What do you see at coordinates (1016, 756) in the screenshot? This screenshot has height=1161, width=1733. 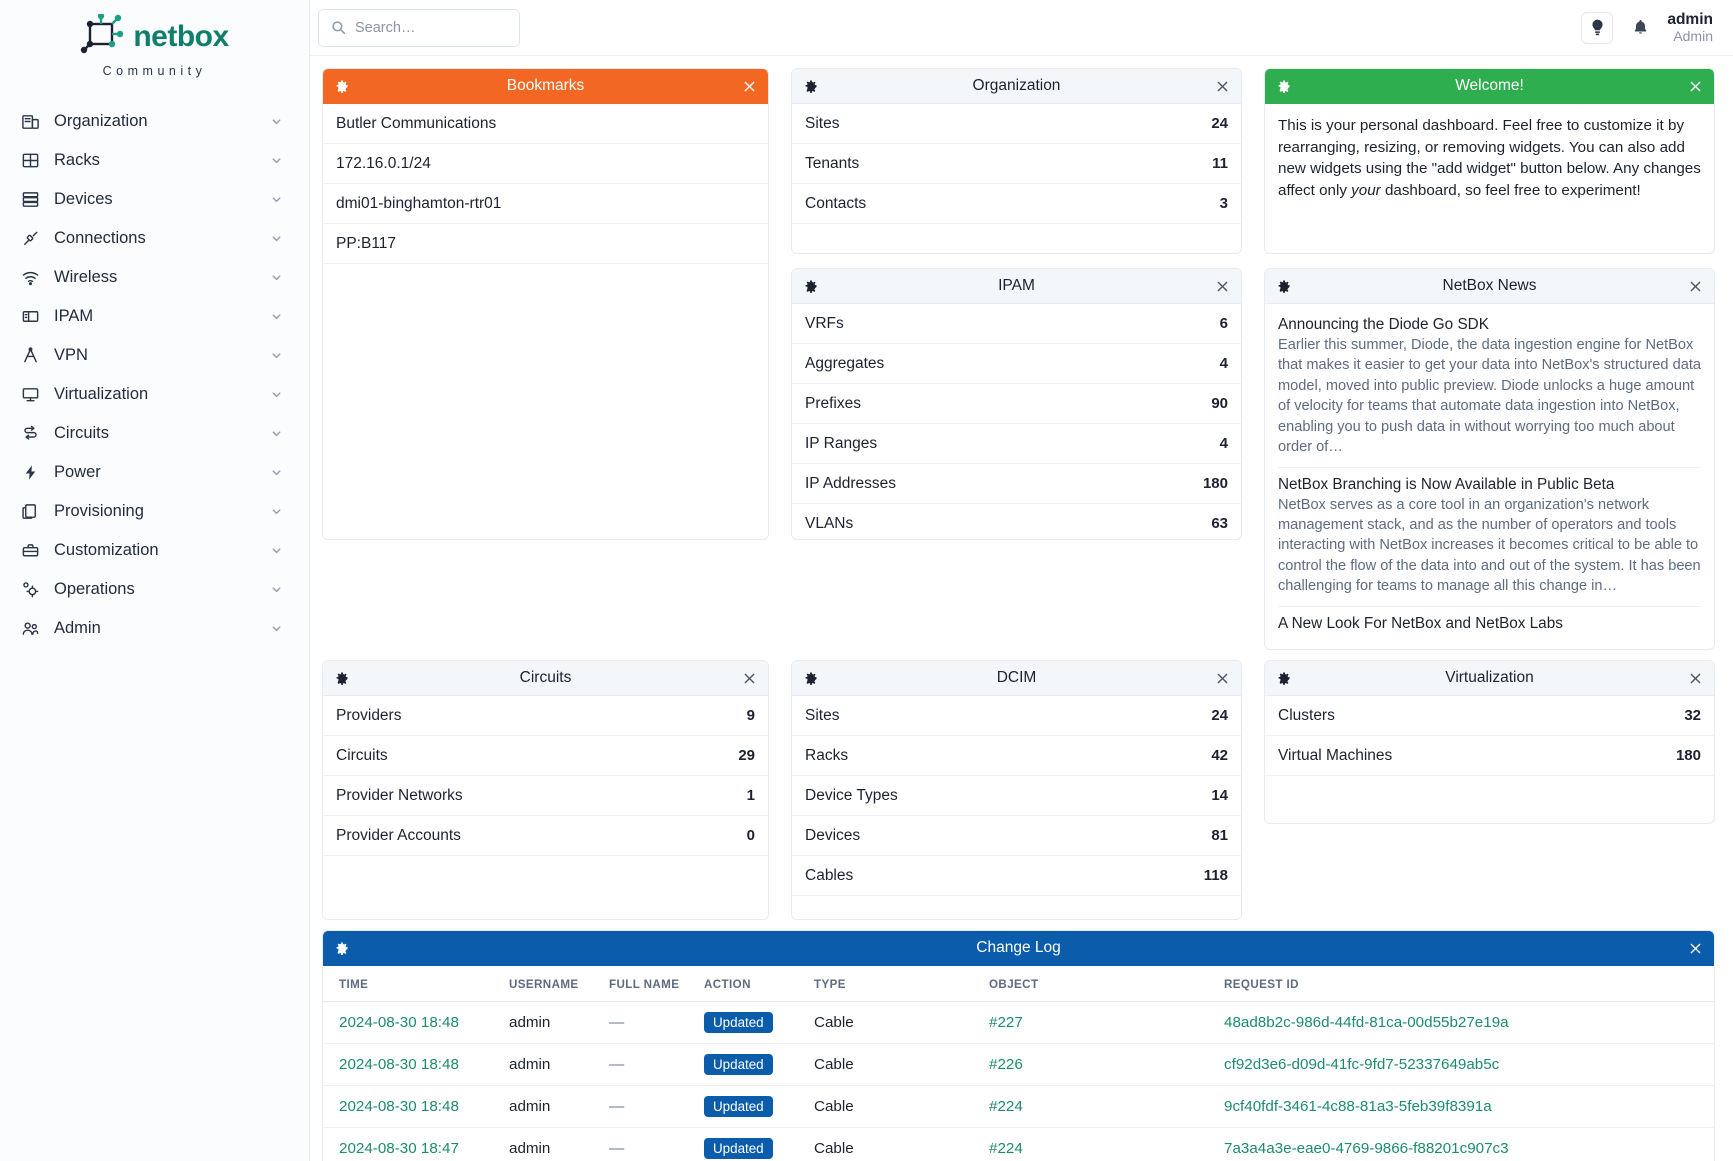 I see `list-item: Racks 42` at bounding box center [1016, 756].